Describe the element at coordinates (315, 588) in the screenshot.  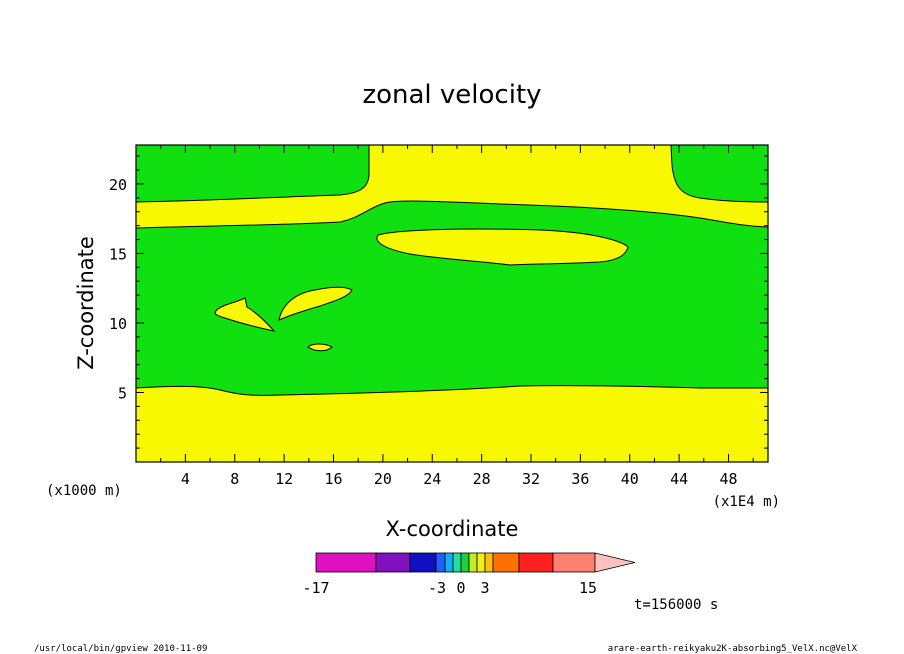
I see `colorbar-label: -17` at that location.